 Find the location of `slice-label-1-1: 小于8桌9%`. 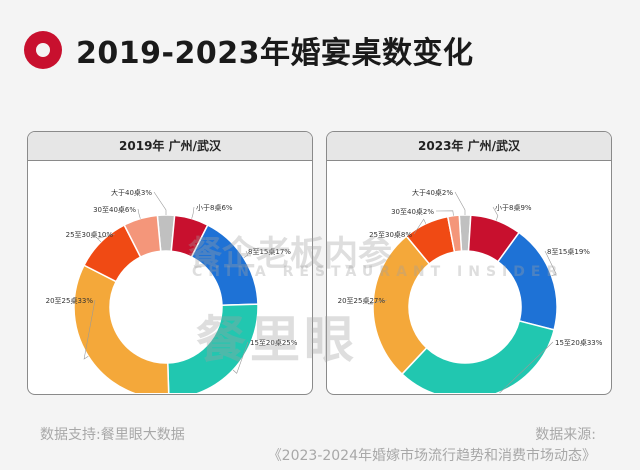

slice-label-1-1: 小于8桌9% is located at coordinates (513, 207).